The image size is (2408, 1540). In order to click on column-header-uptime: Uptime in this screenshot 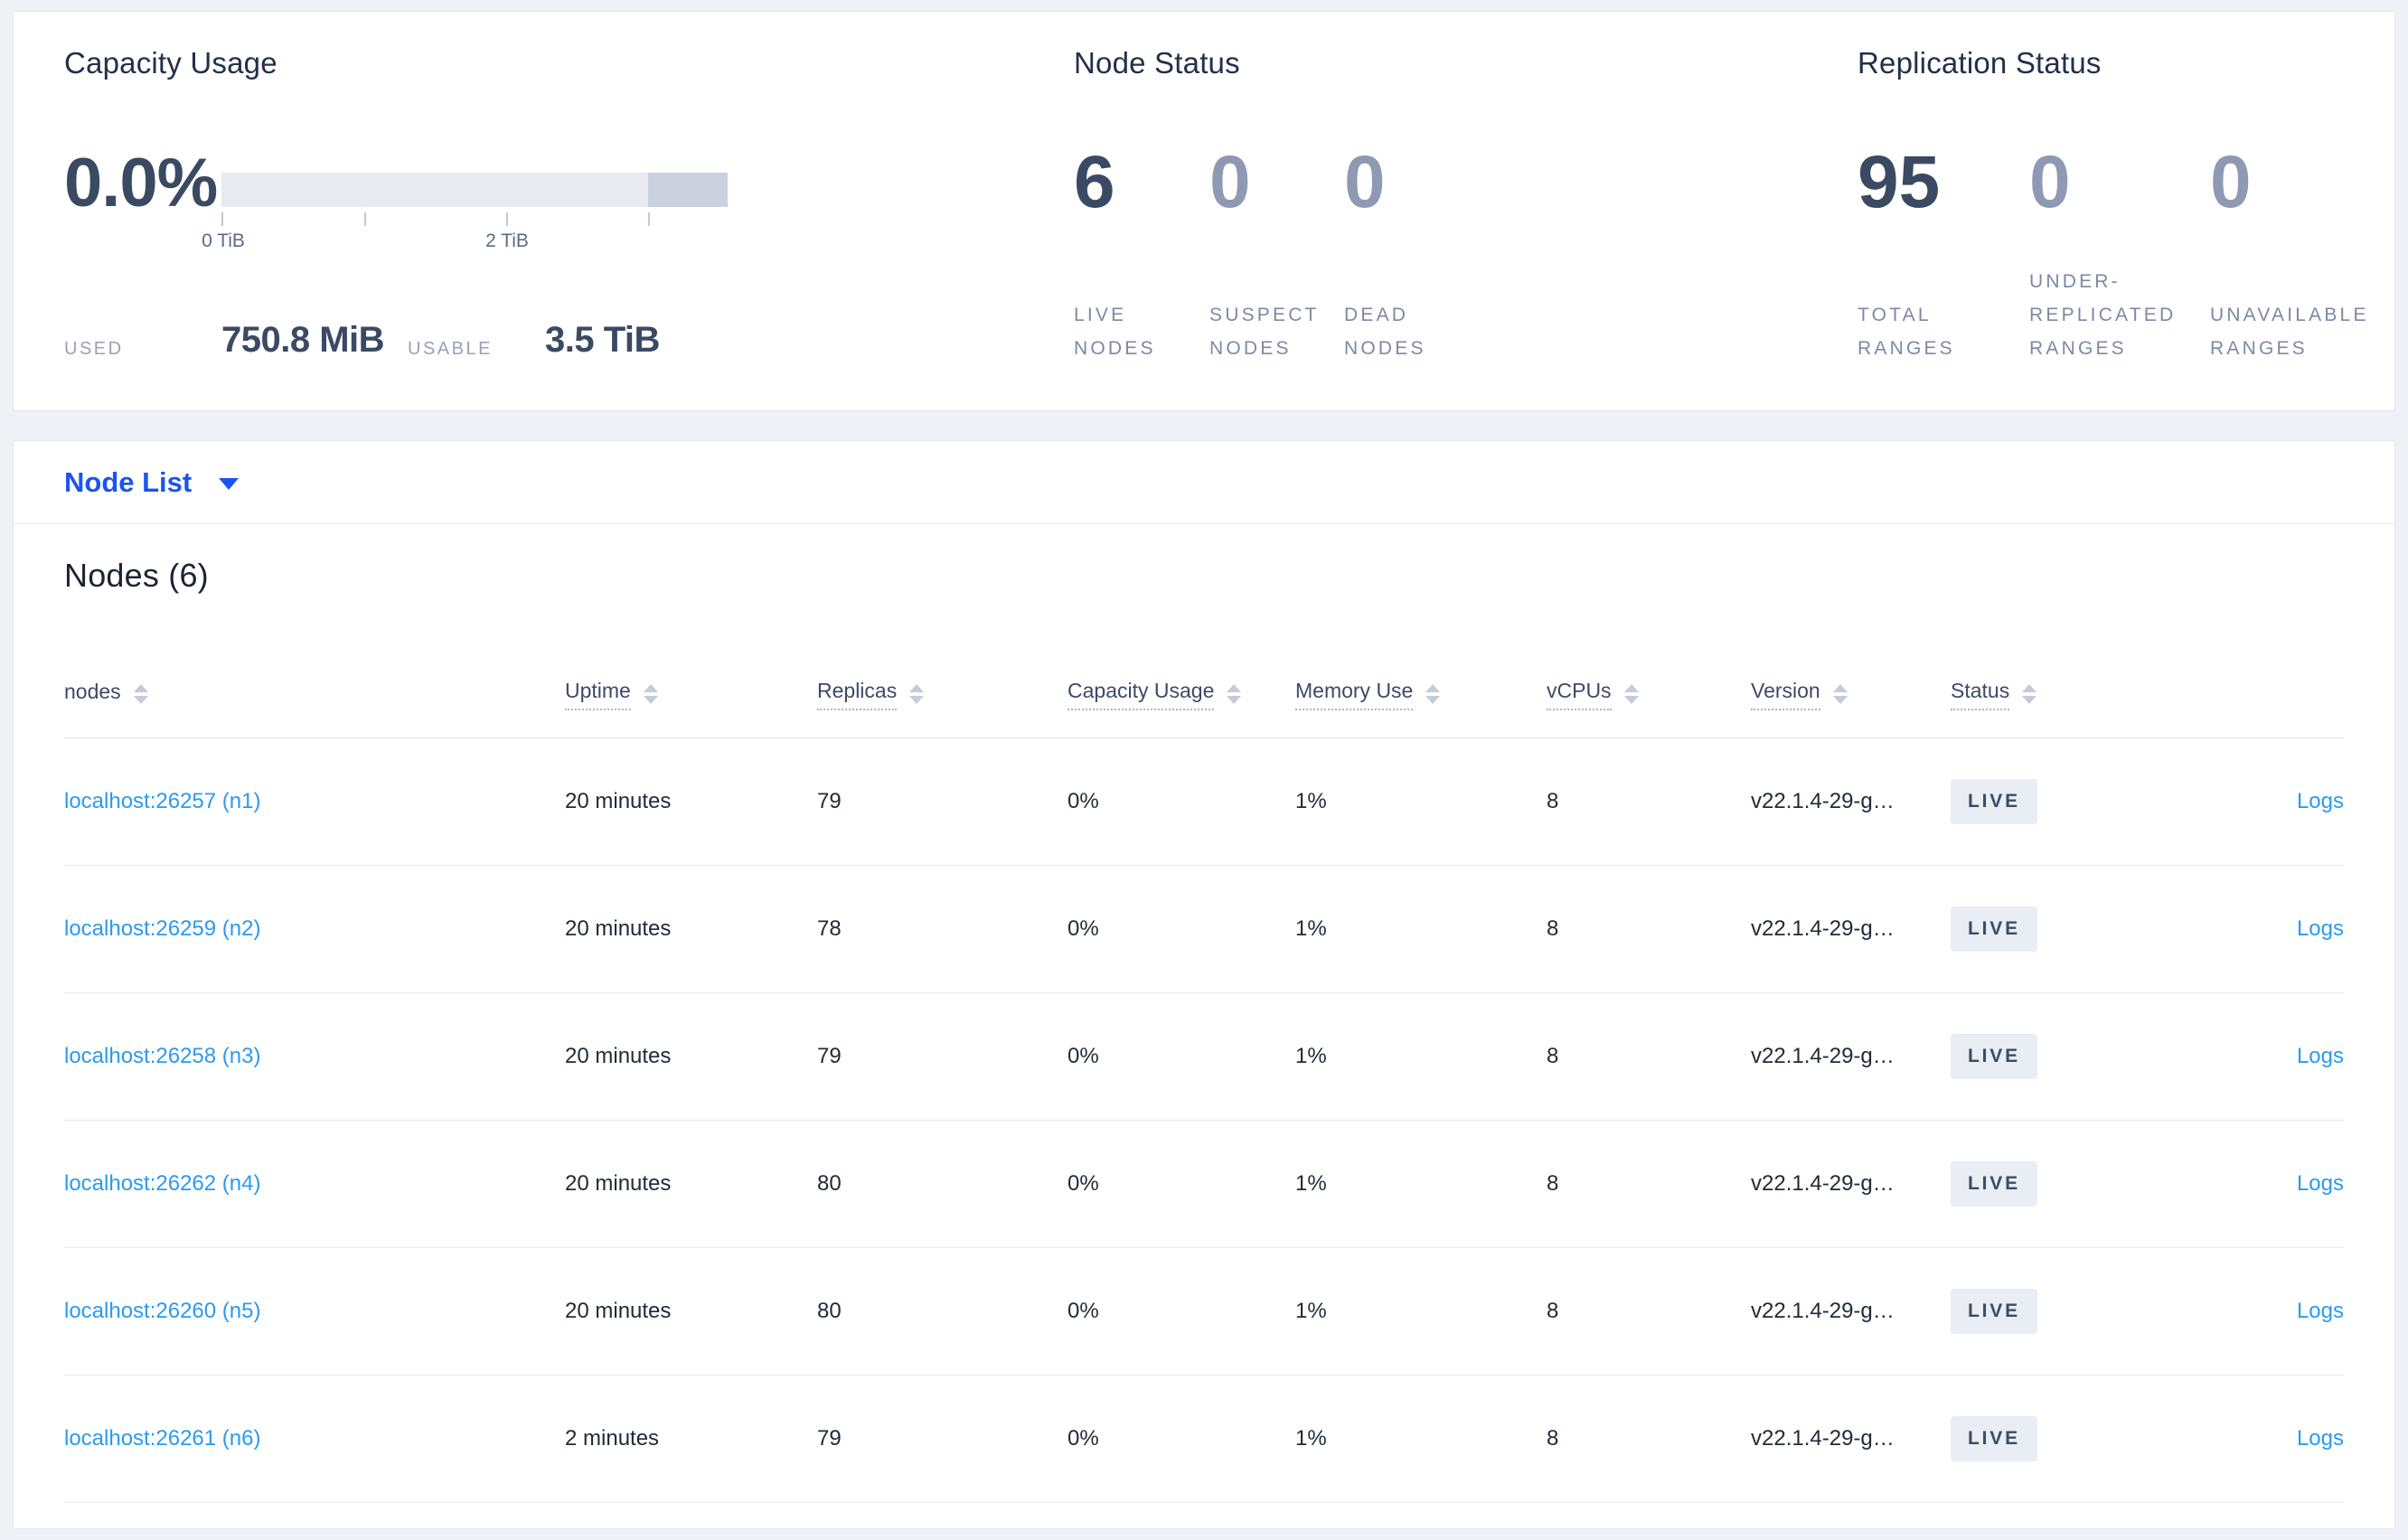, I will do `click(691, 694)`.